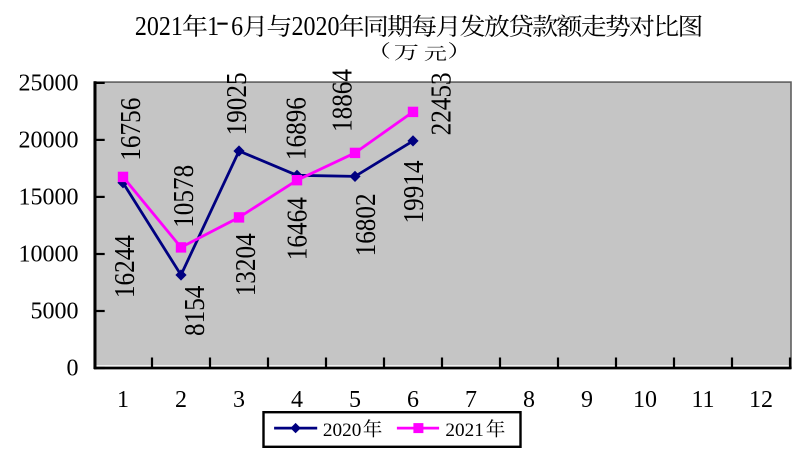  I want to click on svg-text: 0, so click(73, 368).